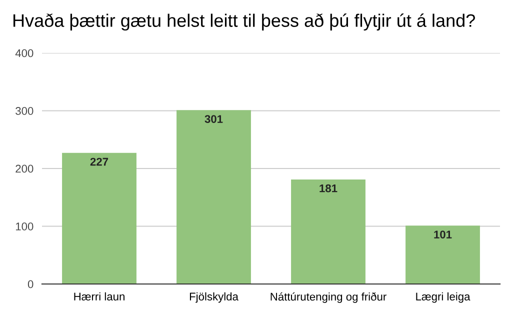  I want to click on x-tick-label: Náttúrutenging og friður, so click(328, 297).